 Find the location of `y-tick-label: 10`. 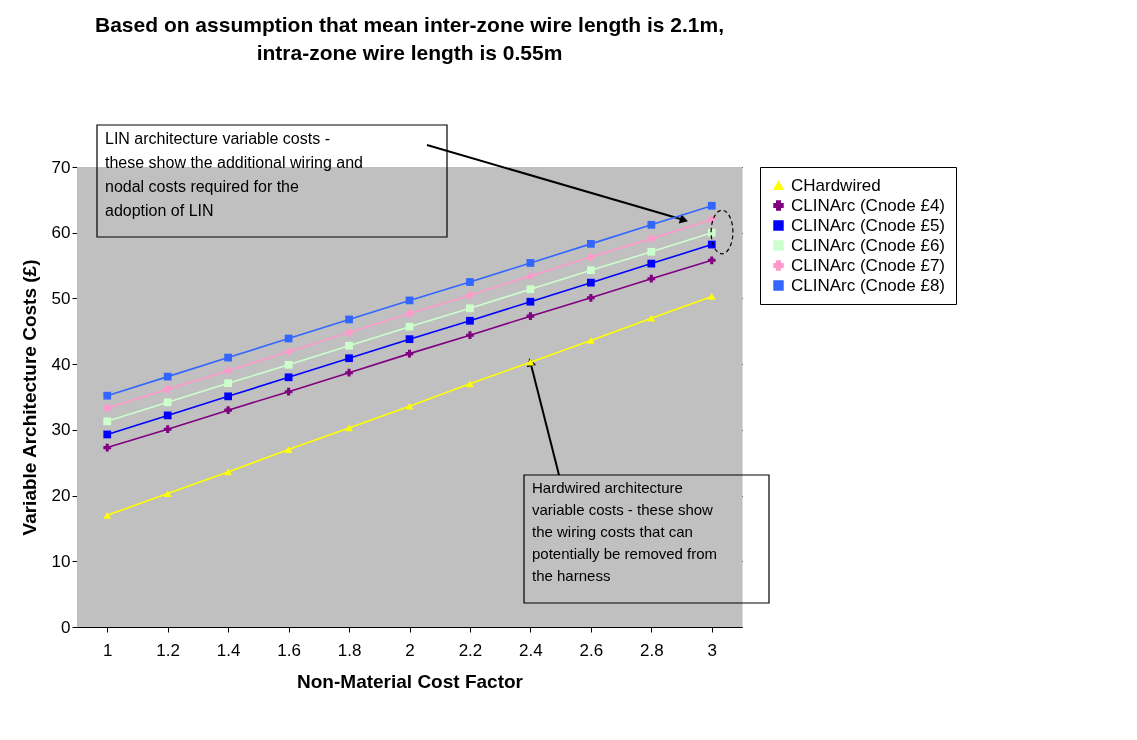

y-tick-label: 10 is located at coordinates (61, 561).